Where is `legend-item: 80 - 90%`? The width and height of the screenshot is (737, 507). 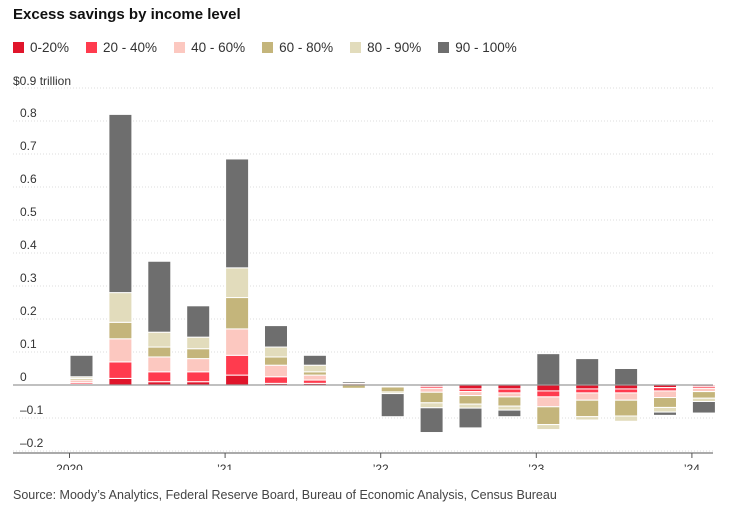
legend-item: 80 - 90% is located at coordinates (385, 47).